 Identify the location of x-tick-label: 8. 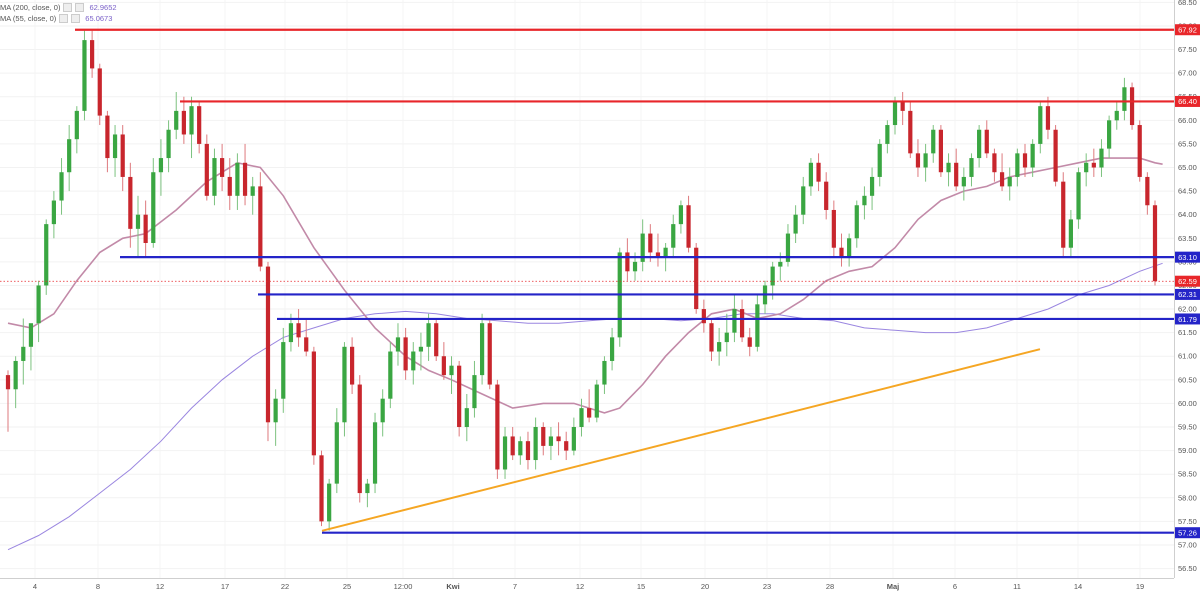
(98, 586).